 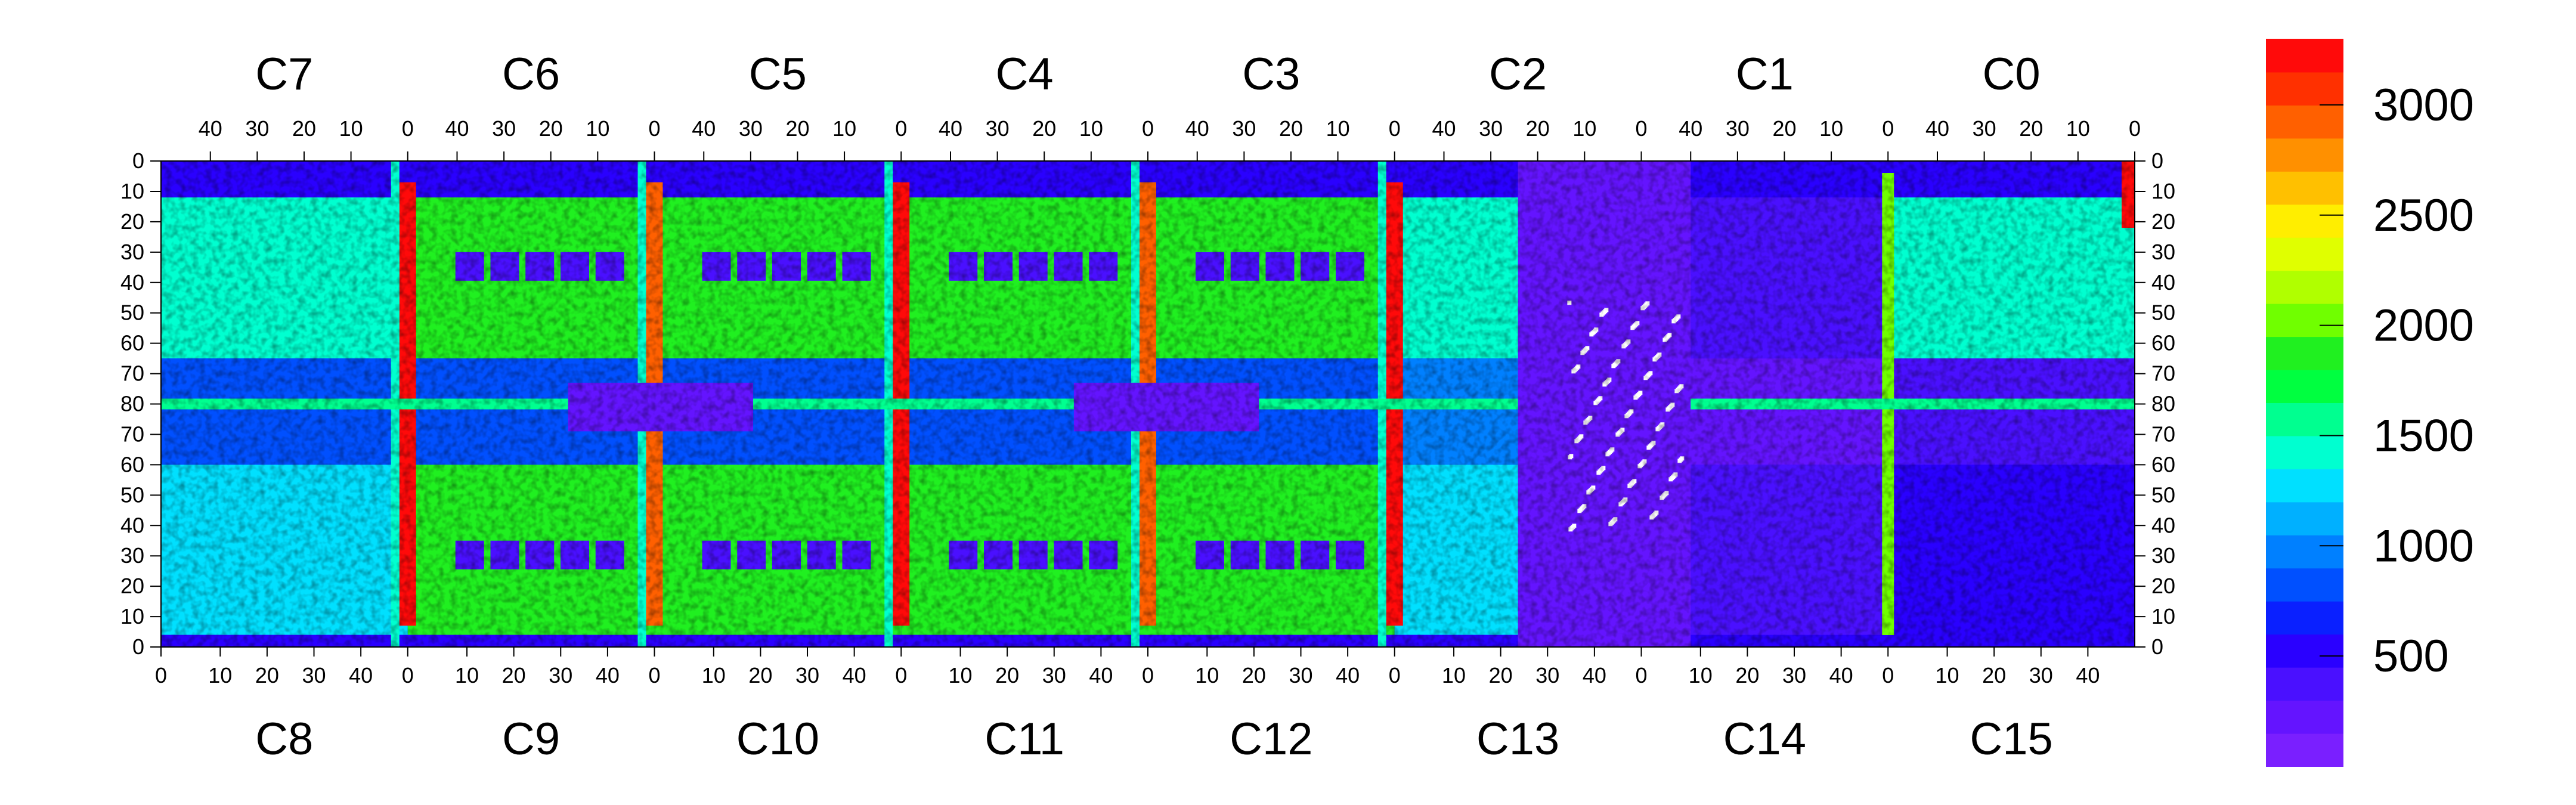 What do you see at coordinates (778, 739) in the screenshot?
I see `bottom-cell-label: C10` at bounding box center [778, 739].